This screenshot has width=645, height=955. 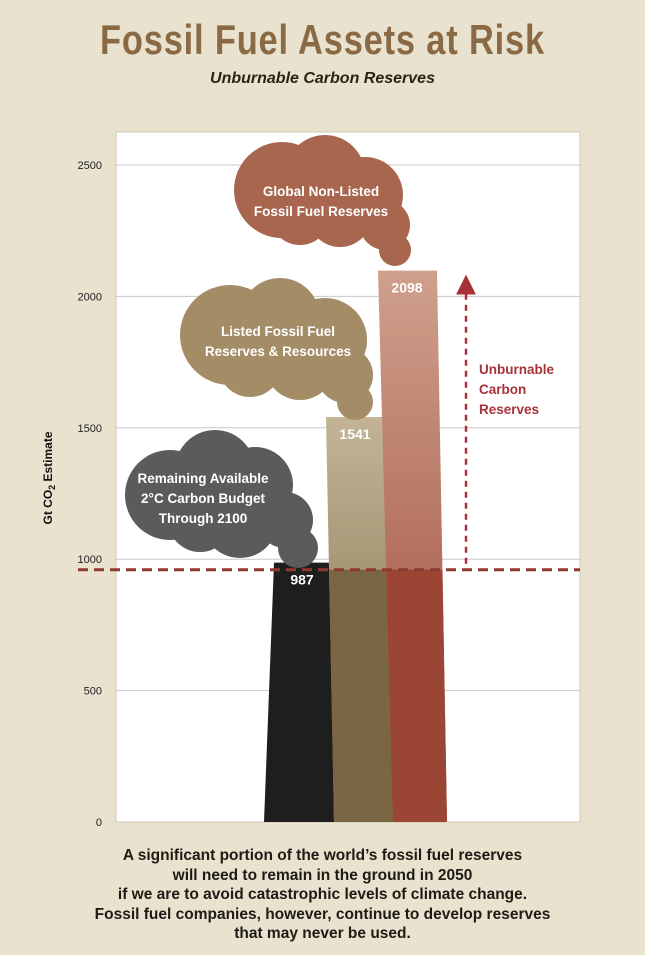 What do you see at coordinates (203, 478) in the screenshot?
I see `cloud-label: Remaining Available` at bounding box center [203, 478].